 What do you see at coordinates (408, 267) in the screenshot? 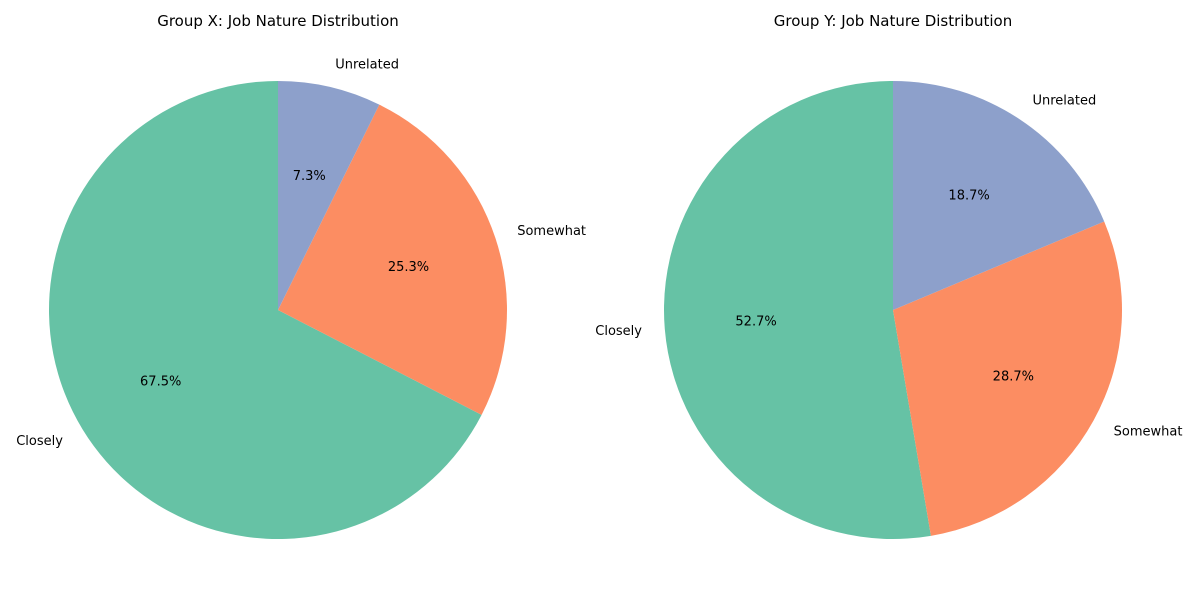
I see `slice-percentage-label: 25.3%` at bounding box center [408, 267].